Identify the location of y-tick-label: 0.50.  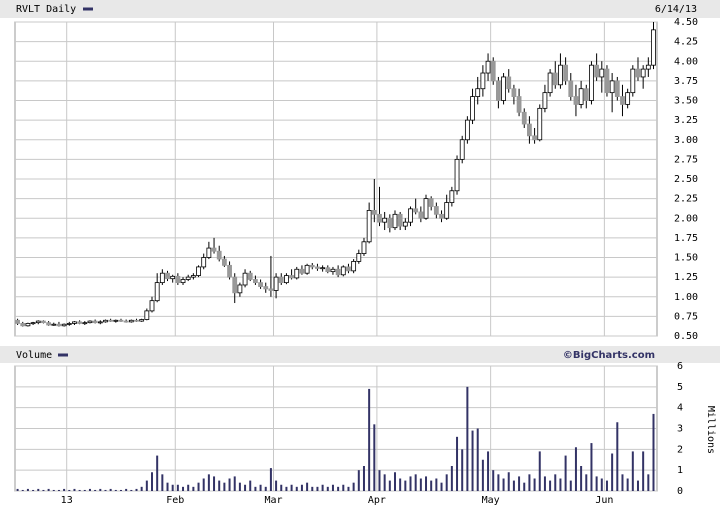
(686, 336).